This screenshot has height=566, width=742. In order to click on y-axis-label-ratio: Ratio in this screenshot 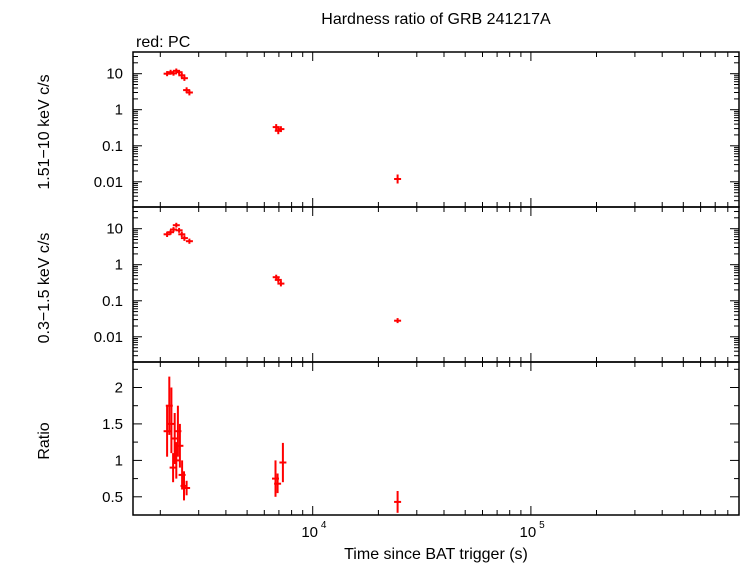, I will do `click(44, 440)`.